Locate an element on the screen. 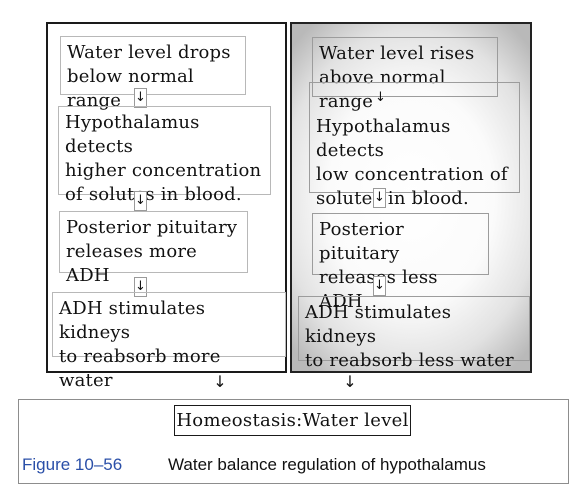  left-arrow-1: ↓ is located at coordinates (140, 98).